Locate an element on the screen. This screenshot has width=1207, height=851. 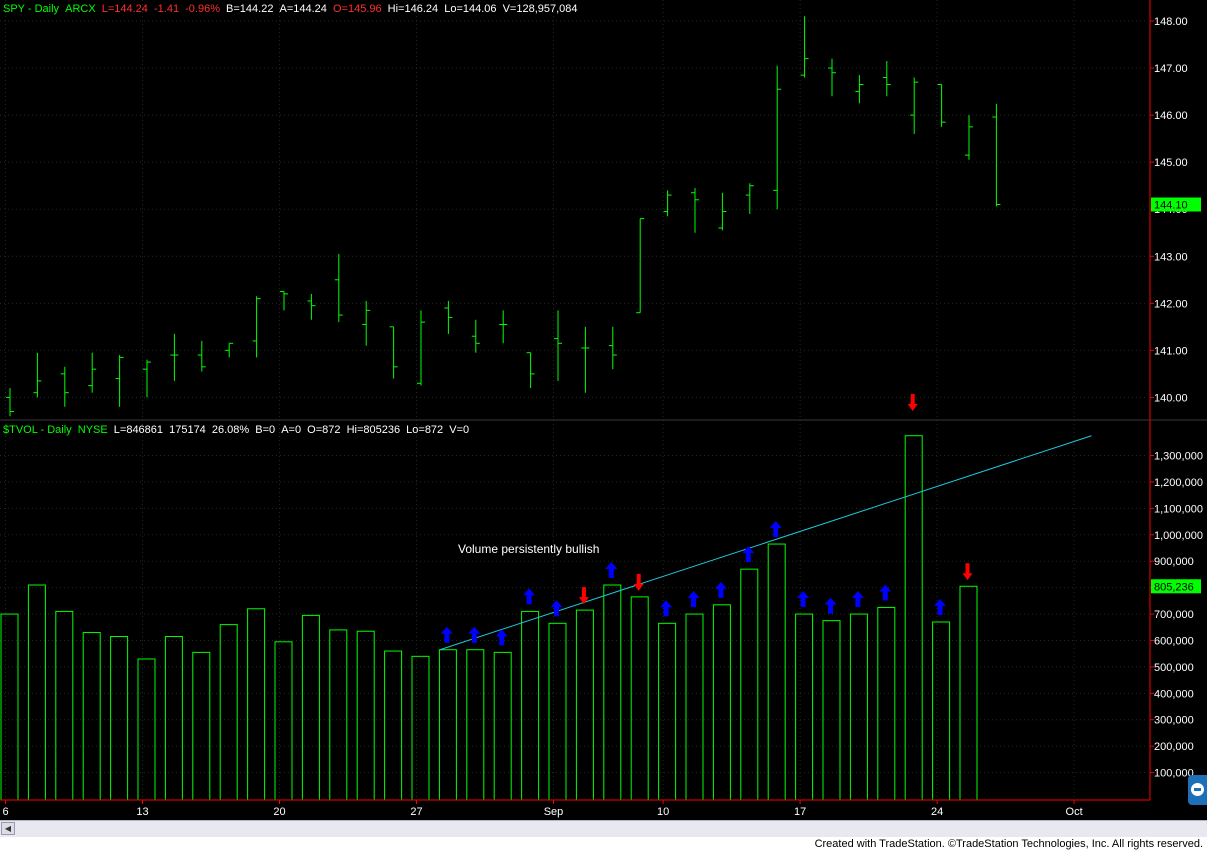
teamviewer-icon is located at coordinates (1197, 790).